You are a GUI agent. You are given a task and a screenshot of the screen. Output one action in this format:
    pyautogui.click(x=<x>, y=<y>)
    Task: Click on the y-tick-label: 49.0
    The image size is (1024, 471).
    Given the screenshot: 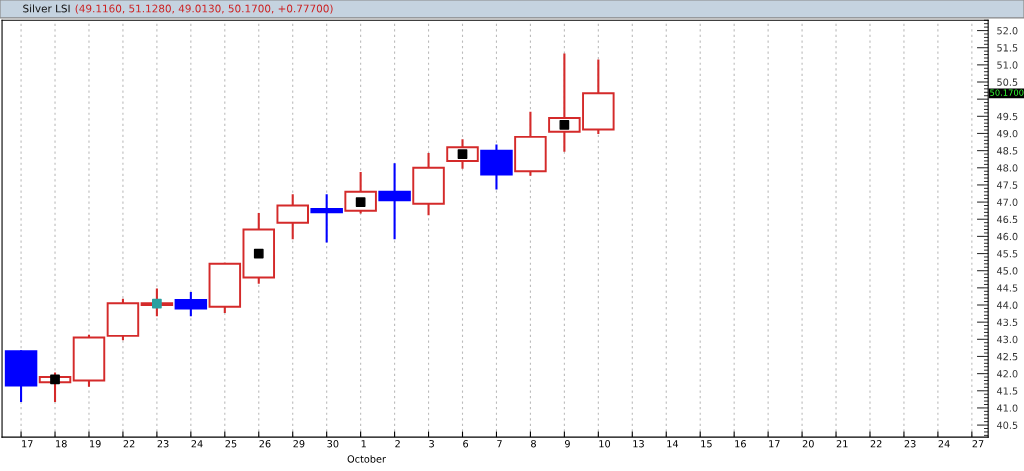 What is the action you would take?
    pyautogui.click(x=1007, y=133)
    